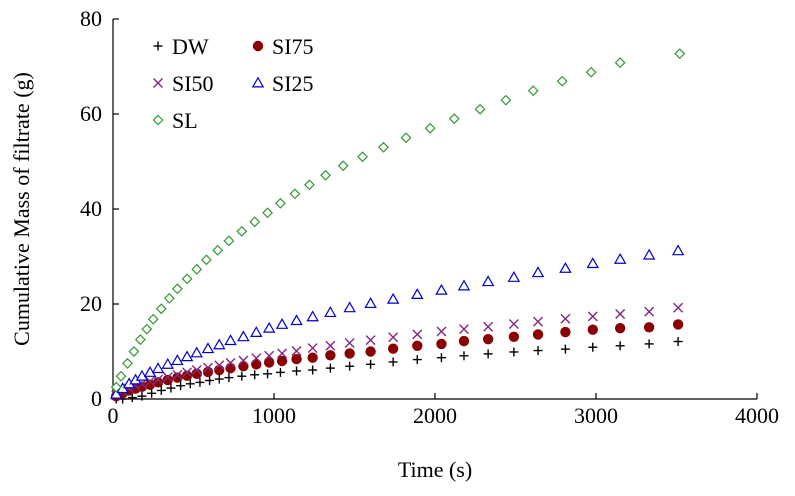 Image resolution: width=795 pixels, height=496 pixels. What do you see at coordinates (183, 83) in the screenshot?
I see `legend-item-si50: SI50` at bounding box center [183, 83].